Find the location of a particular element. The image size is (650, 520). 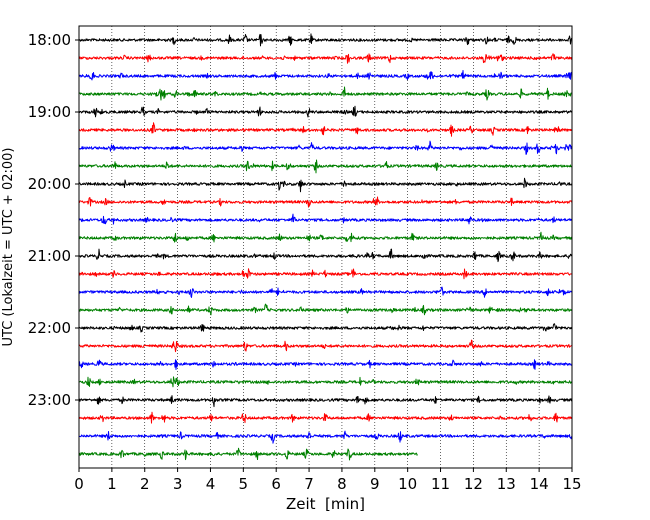

x-tick-label: 8 is located at coordinates (342, 484).